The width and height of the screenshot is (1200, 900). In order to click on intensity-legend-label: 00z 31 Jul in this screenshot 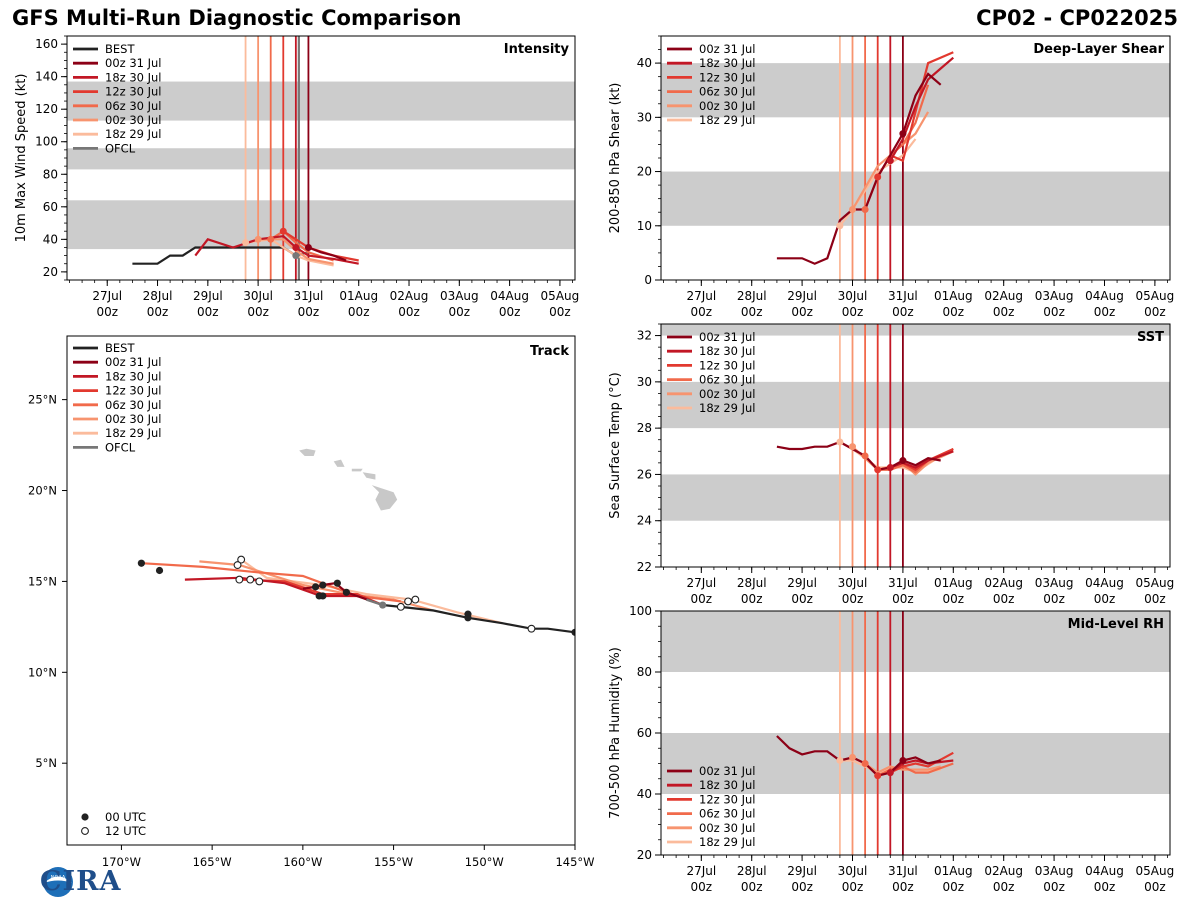, I will do `click(133, 63)`.